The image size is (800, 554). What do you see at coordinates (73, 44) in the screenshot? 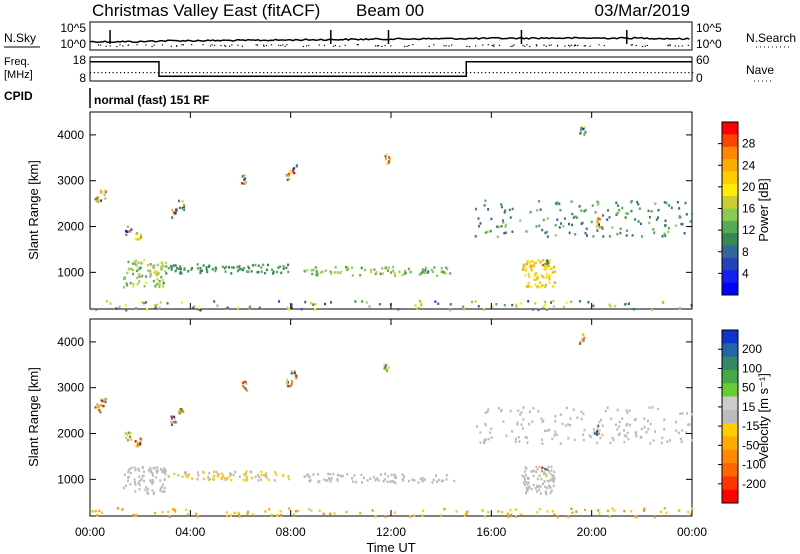
I see `nsky-tick-bottom: 10^0` at bounding box center [73, 44].